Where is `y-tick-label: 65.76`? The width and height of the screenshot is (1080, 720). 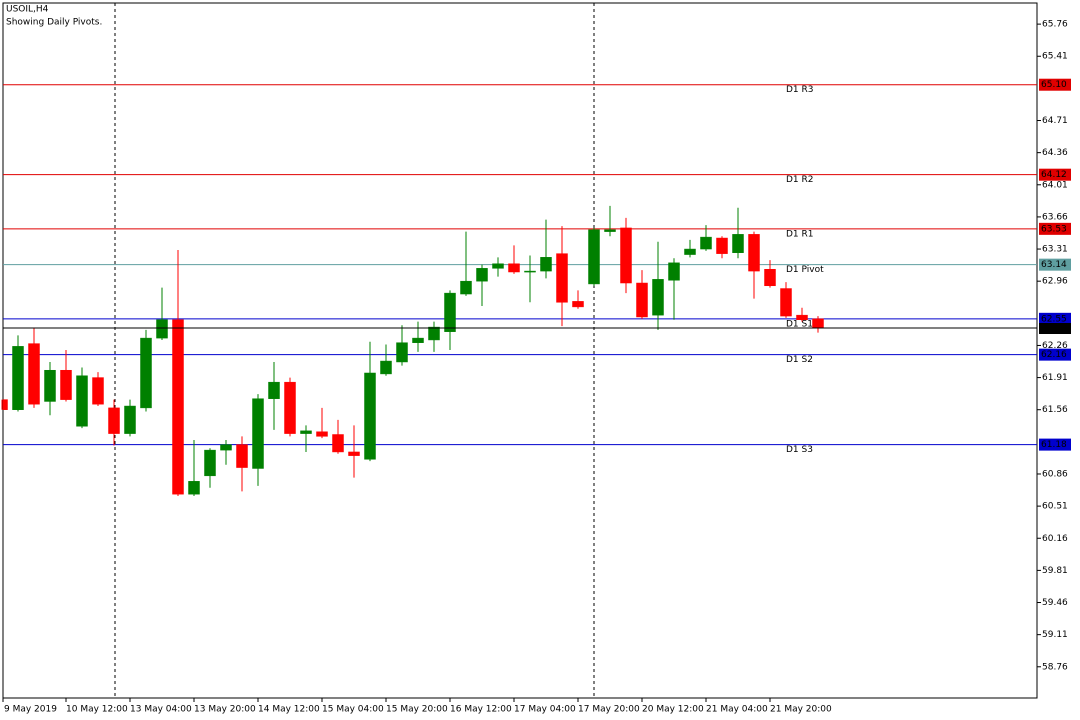
y-tick-label: 65.76 is located at coordinates (1055, 25).